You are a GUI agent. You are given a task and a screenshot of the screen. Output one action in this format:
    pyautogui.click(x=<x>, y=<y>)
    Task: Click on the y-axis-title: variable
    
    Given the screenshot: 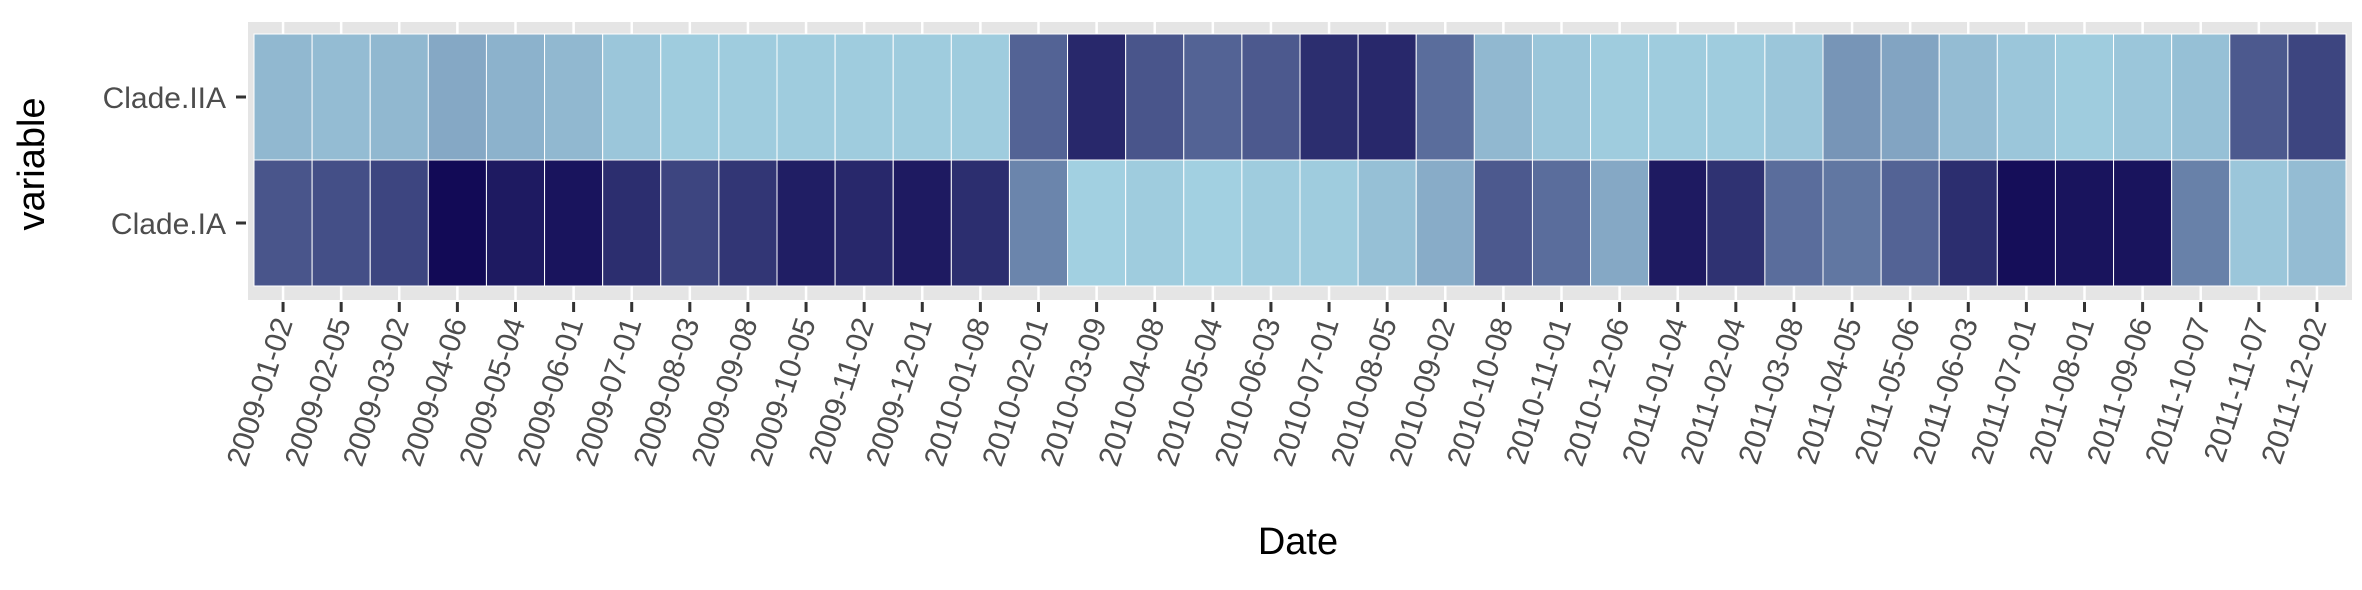 What is the action you would take?
    pyautogui.click(x=32, y=163)
    